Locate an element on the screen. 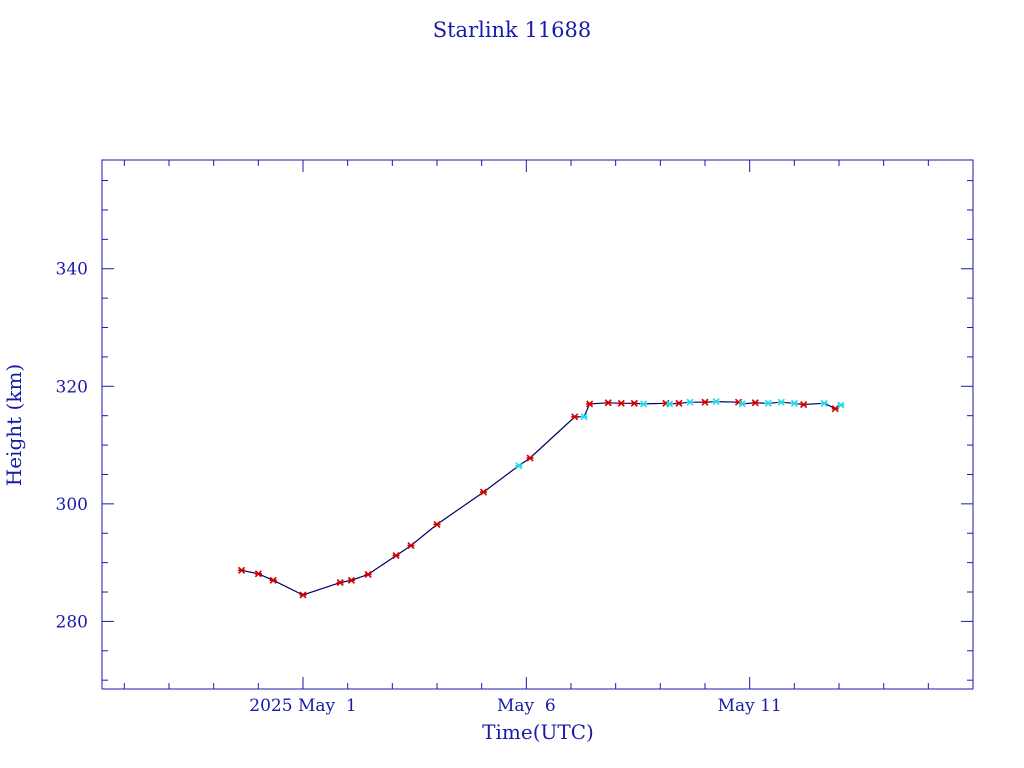  x-axis-label: Time(UTC) is located at coordinates (538, 732).